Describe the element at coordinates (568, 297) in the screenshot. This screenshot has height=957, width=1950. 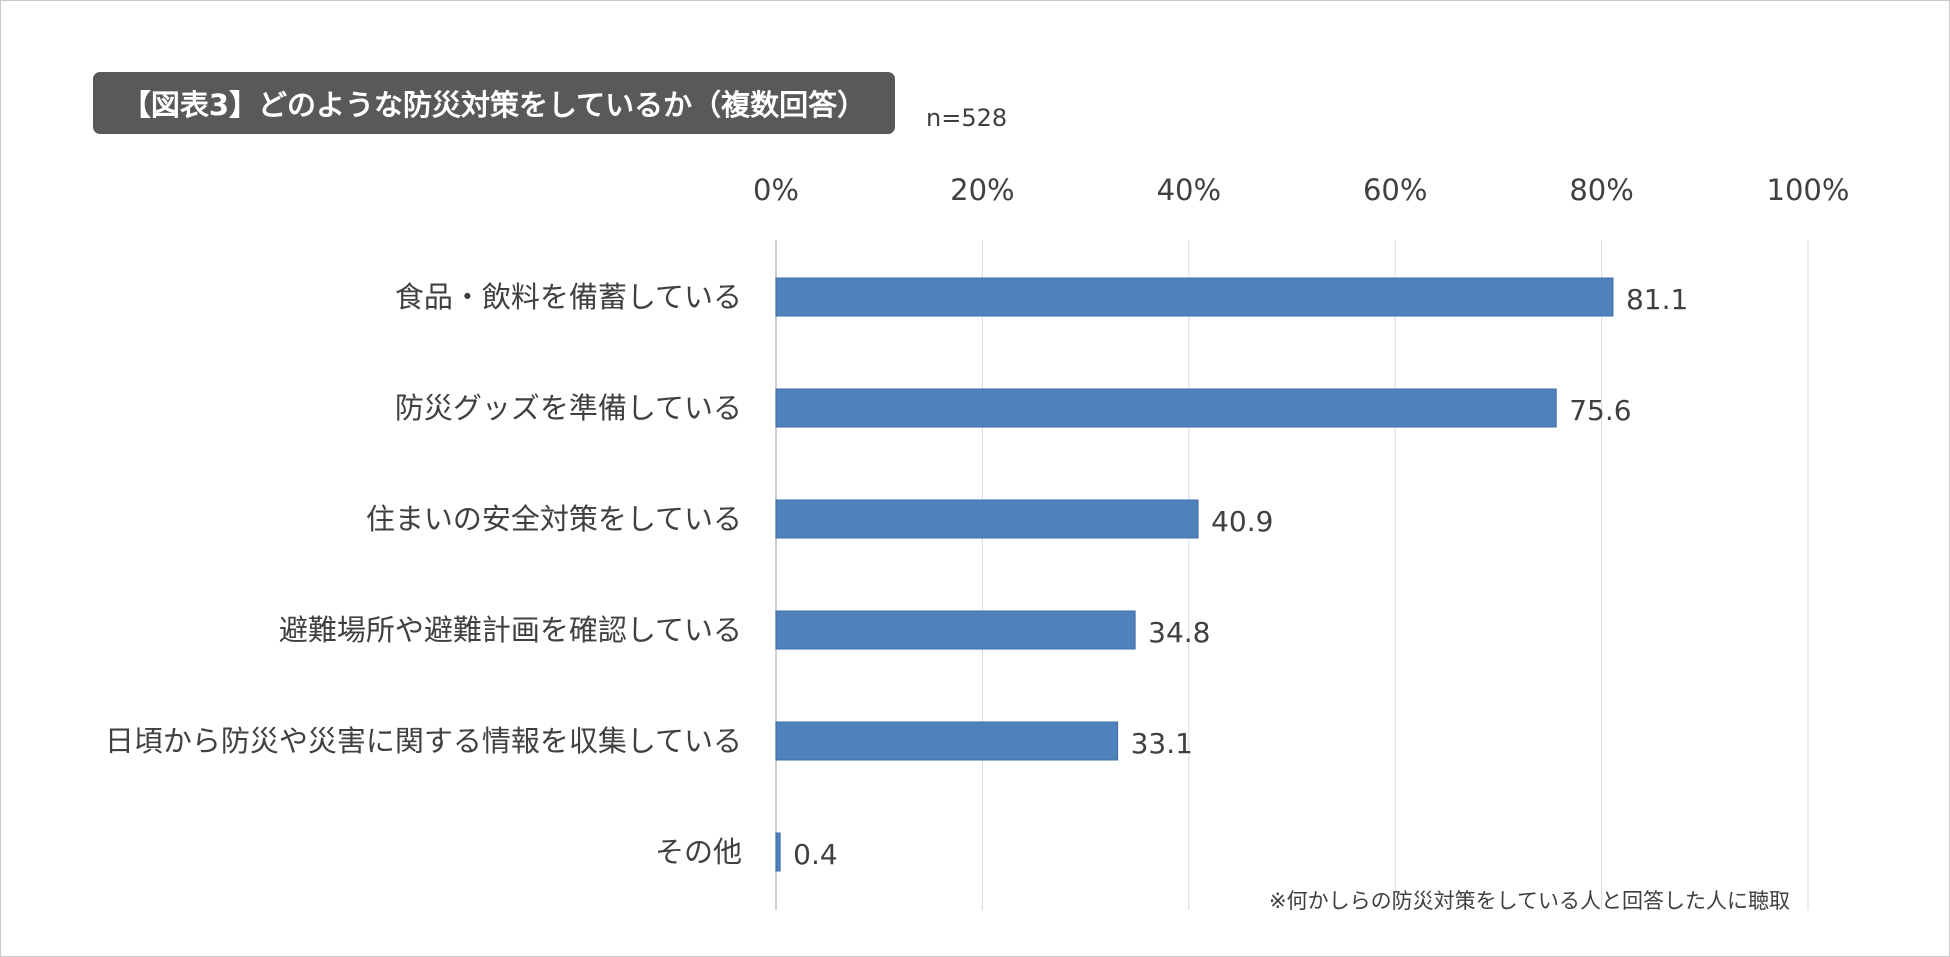
I see `category-label: 食品・飲料を備蓄している` at that location.